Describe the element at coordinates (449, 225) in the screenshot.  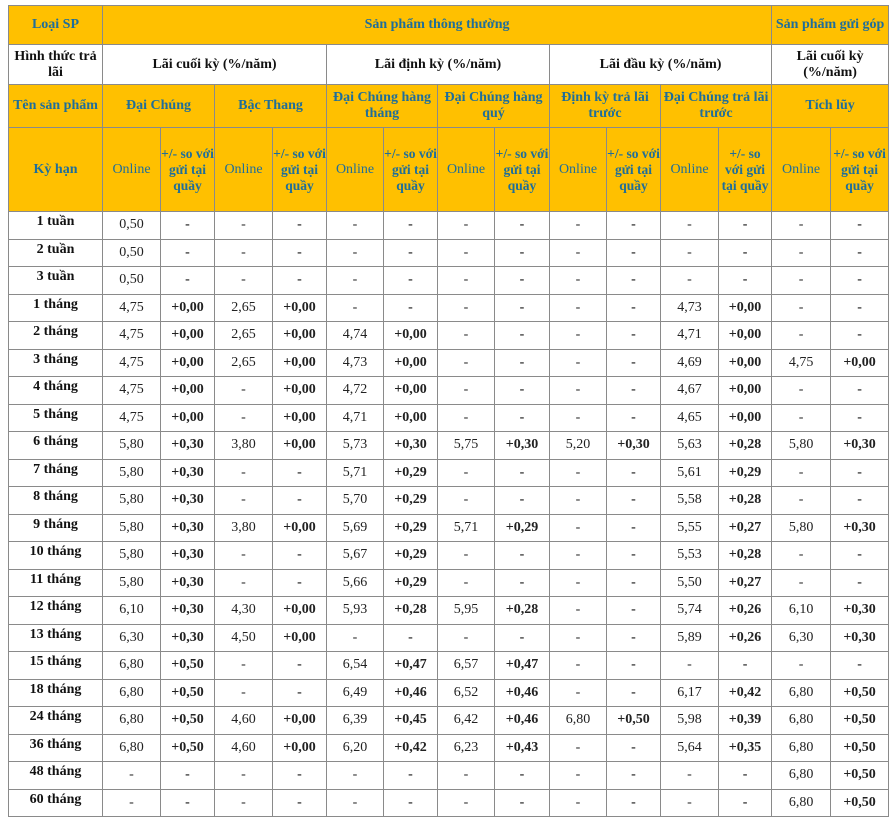
I see `table-row: 1 tuần 0,50- - - - - - - - - - - - -` at that location.